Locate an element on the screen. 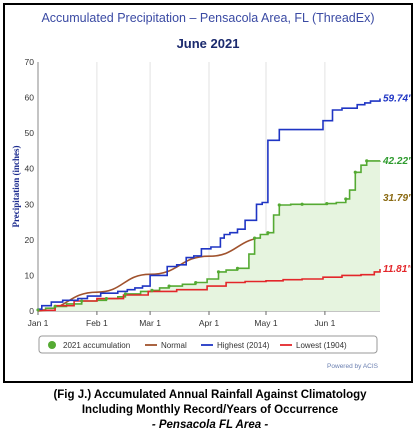 Image resolution: width=420 pixels, height=441 pixels. y-tick-label: 20 is located at coordinates (30, 240).